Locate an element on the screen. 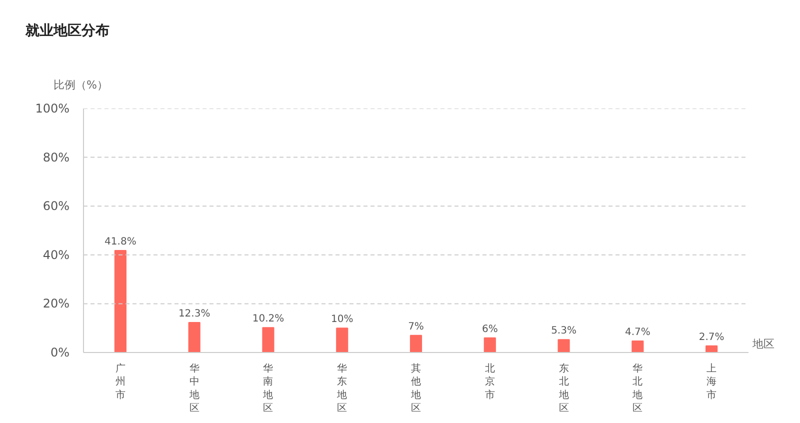 The height and width of the screenshot is (423, 800). x-tick-label: 华北地区 is located at coordinates (637, 388).